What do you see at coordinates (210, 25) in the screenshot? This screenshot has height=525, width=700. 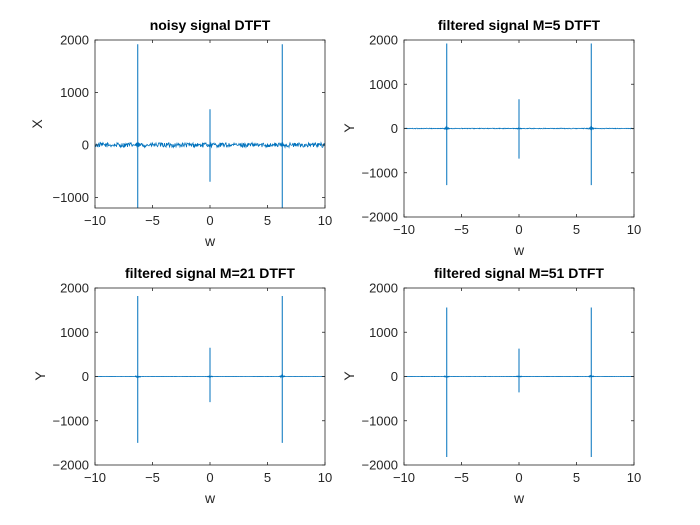 I see `chart-title: noisy signal DTFT` at bounding box center [210, 25].